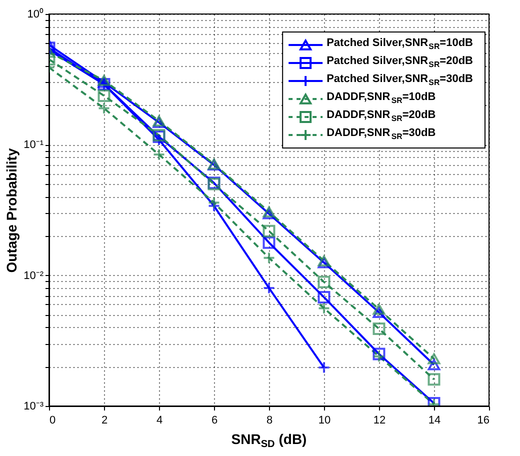 This screenshot has width=520, height=456. Describe the element at coordinates (324, 420) in the screenshot. I see `x-tick-label: 10` at that location.